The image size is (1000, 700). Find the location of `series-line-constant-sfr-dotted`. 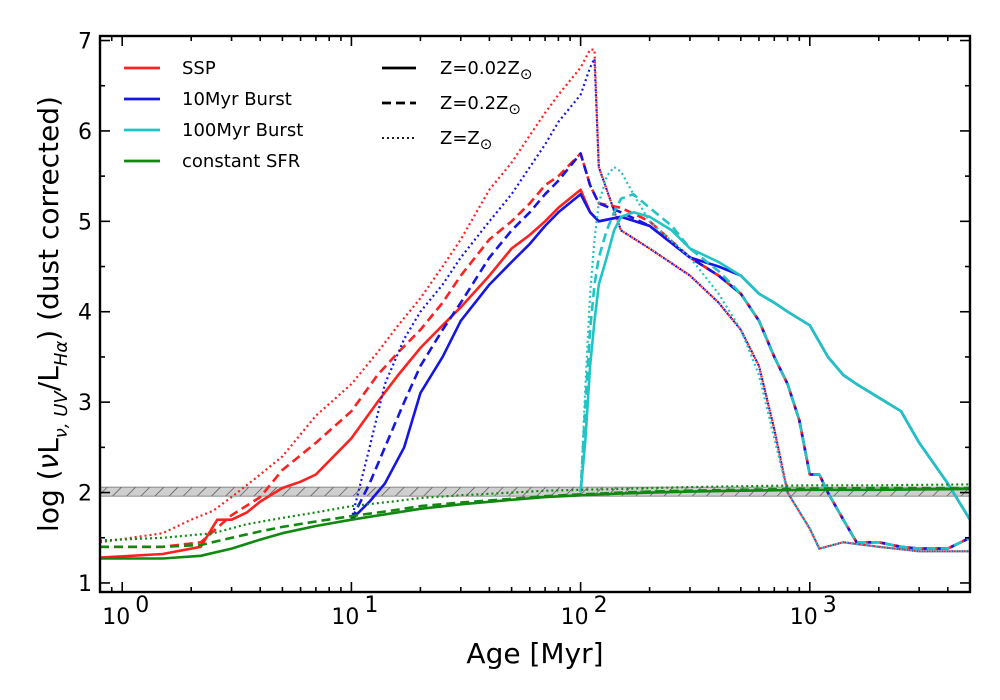

series-line-constant-sfr-dotted is located at coordinates (535, 512).